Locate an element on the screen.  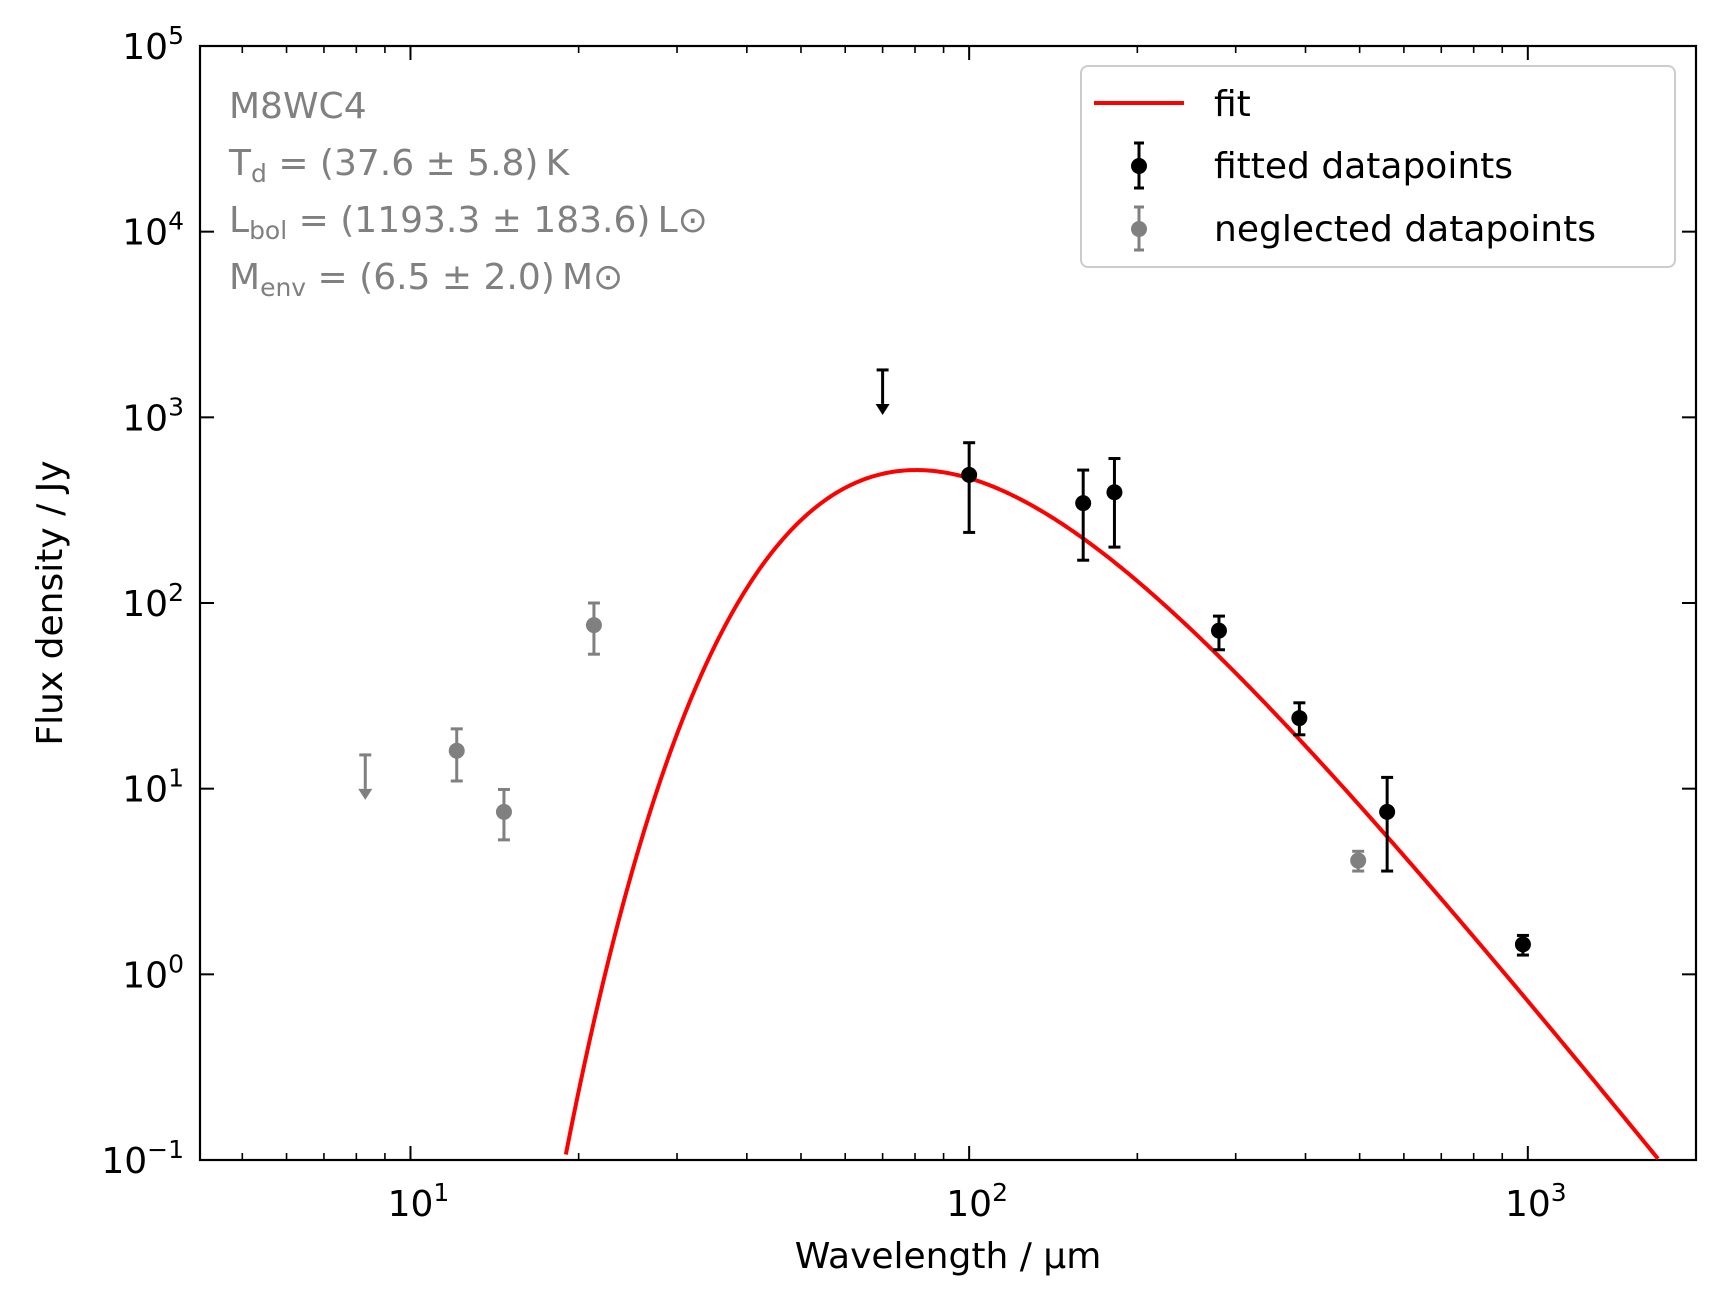
bolometric-luminosity: Lbol = (1193.3 ± 183.6) L⊙ is located at coordinates (468, 222).